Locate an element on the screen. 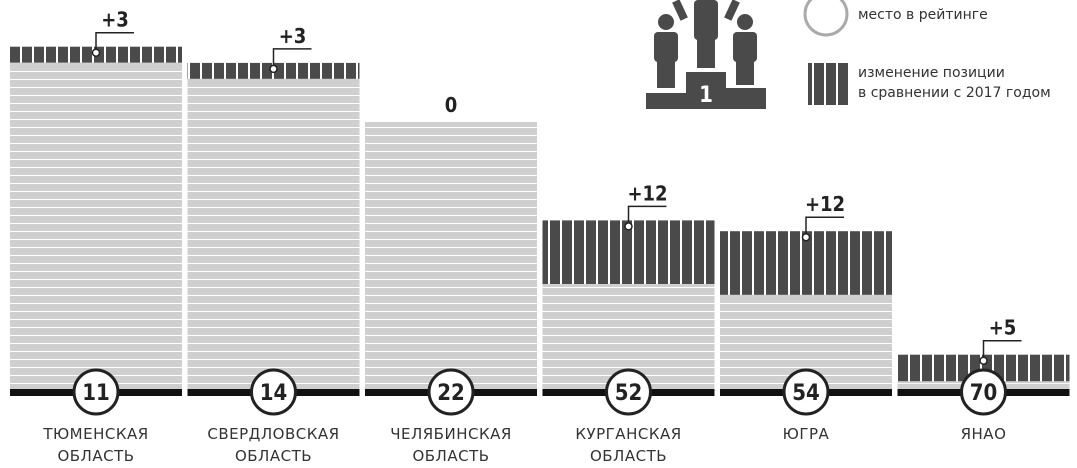  category-label: ТЮМЕНСКАЯ ОБЛАСТЬ is located at coordinates (96, 445).